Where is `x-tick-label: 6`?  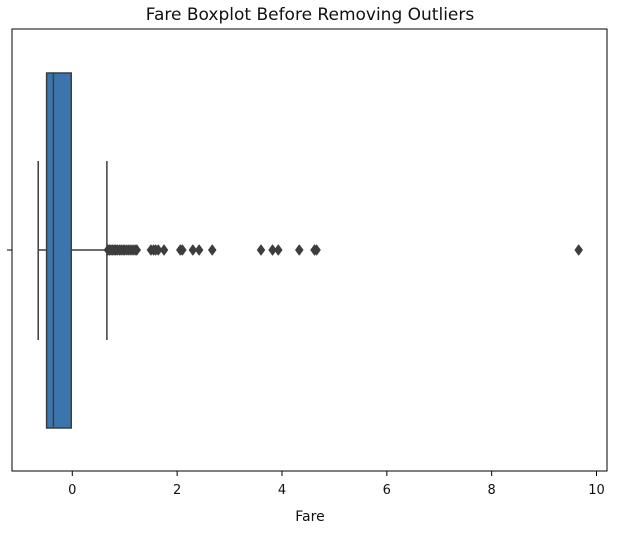 x-tick-label: 6 is located at coordinates (387, 490).